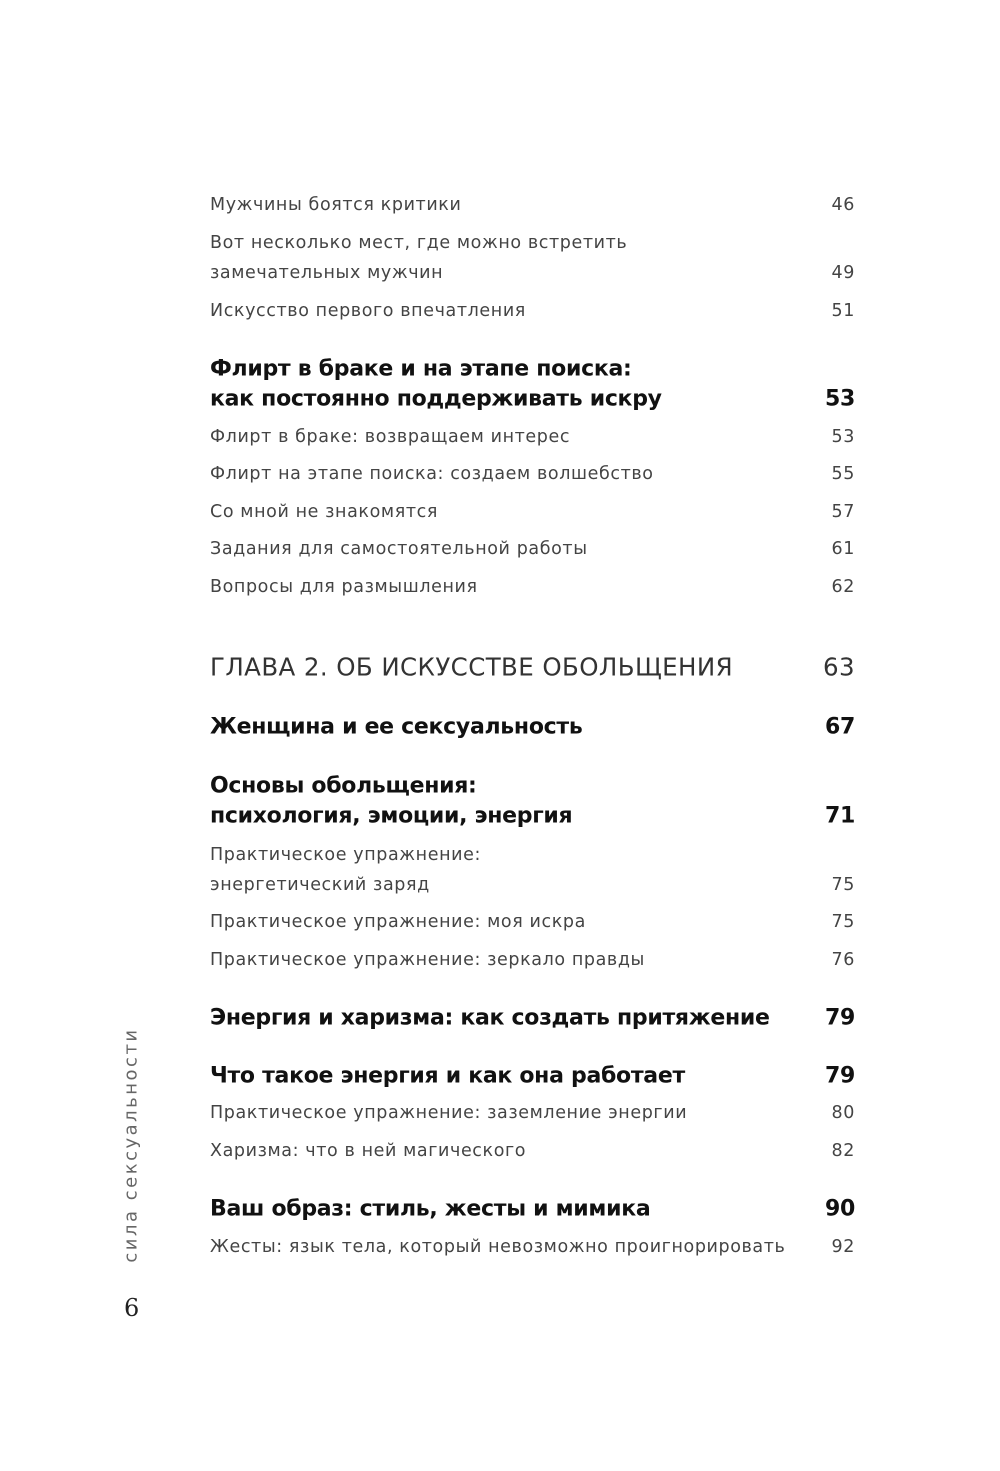 This screenshot has width=1000, height=1471. I want to click on toc-entry-title: замечательных мужчин, so click(327, 273).